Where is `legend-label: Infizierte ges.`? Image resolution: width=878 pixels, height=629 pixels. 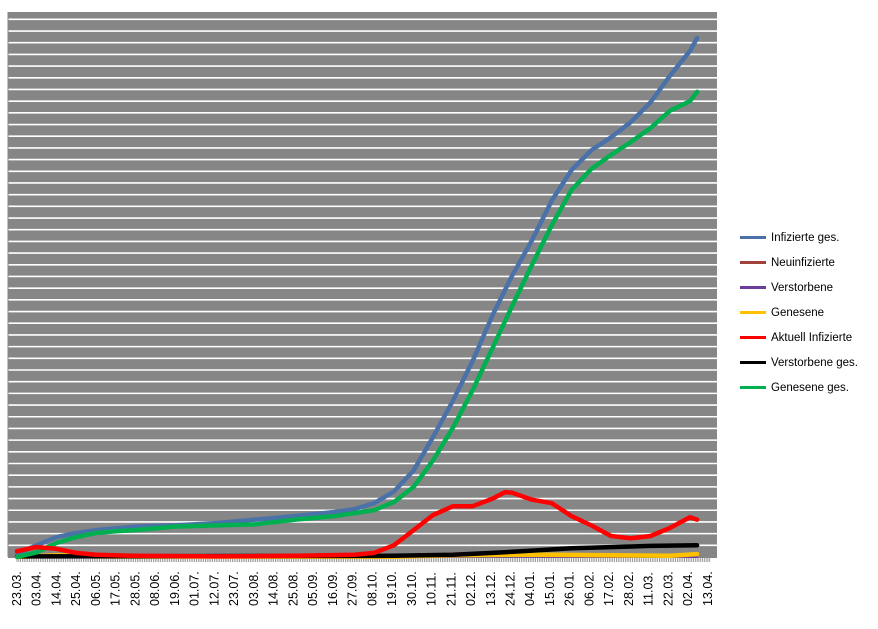
legend-label: Infizierte ges. is located at coordinates (805, 237).